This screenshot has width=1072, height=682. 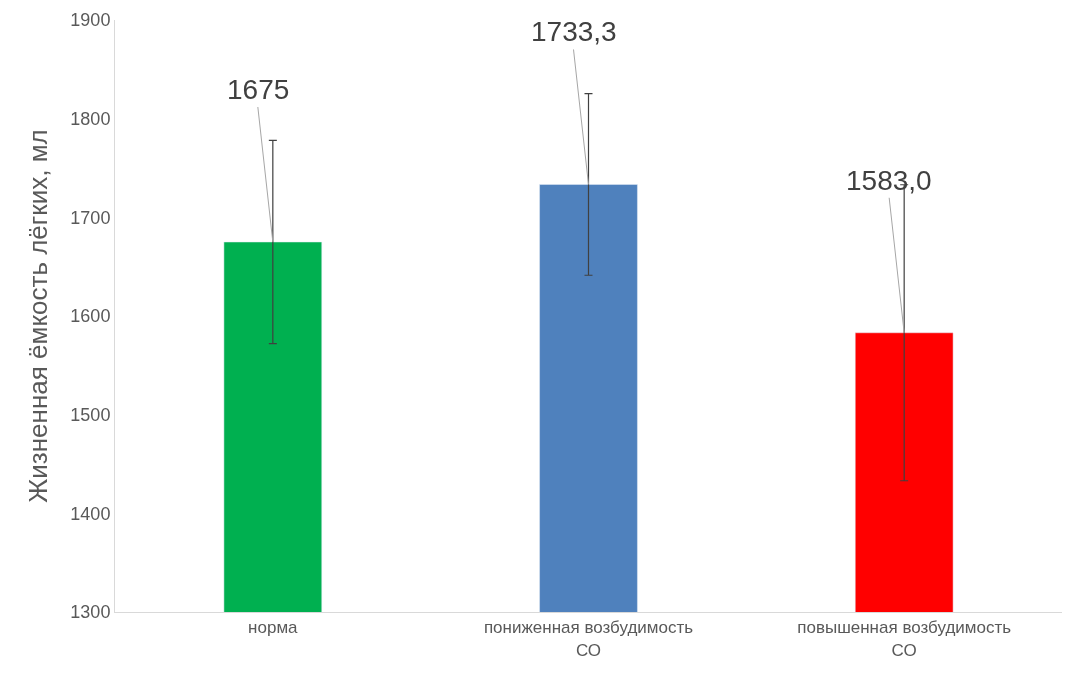 What do you see at coordinates (90, 118) in the screenshot?
I see `y-tick-label: 1800` at bounding box center [90, 118].